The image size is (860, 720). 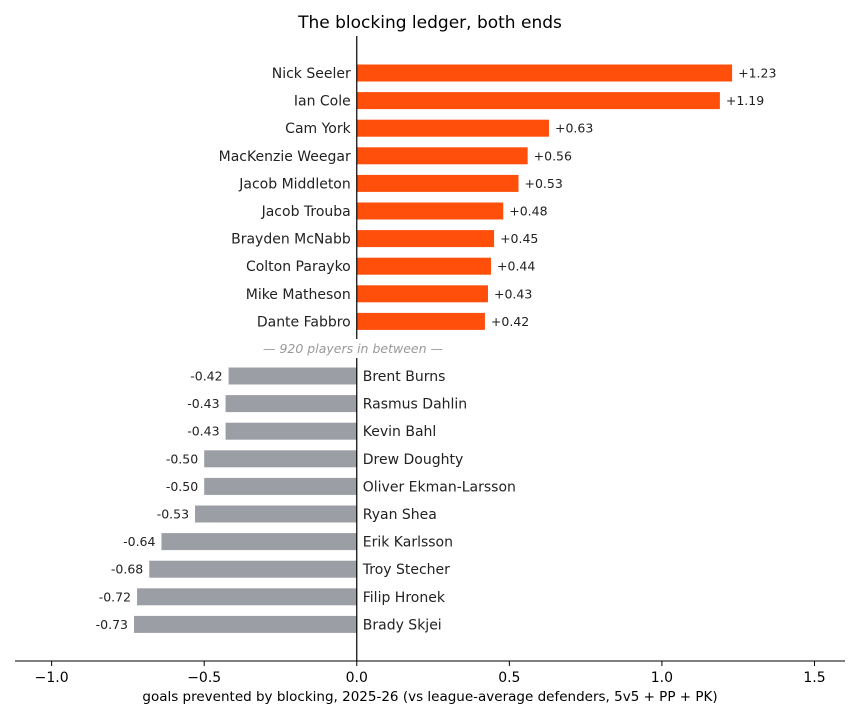 I want to click on value-label: +0.42, so click(x=510, y=321).